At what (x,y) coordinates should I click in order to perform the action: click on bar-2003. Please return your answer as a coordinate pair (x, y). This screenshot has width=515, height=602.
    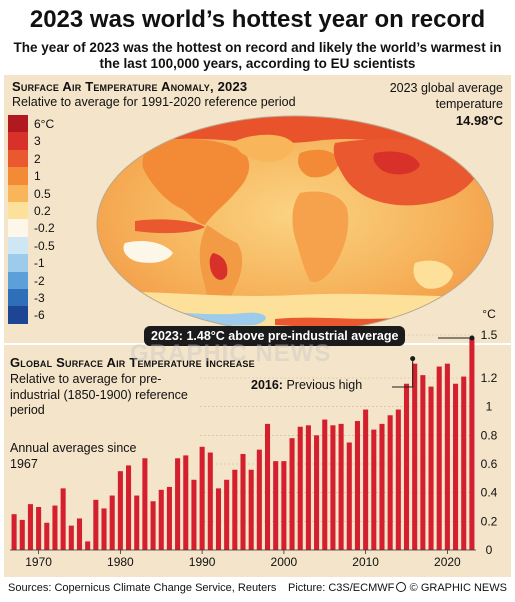
    Looking at the image, I should click on (308, 487).